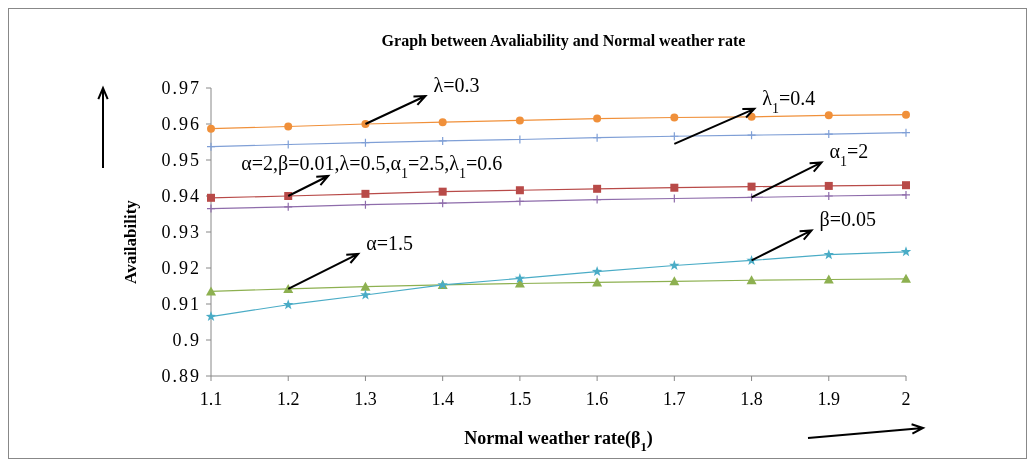  I want to click on annotation: λ$_{1}$=0.4, so click(789, 101).